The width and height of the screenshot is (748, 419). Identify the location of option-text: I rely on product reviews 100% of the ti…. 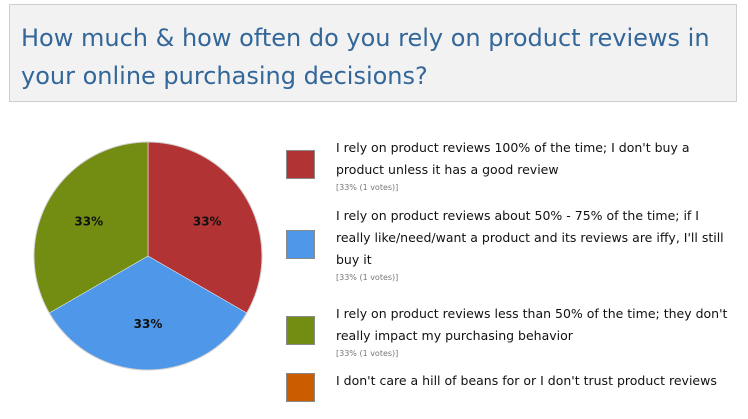
(513, 158).